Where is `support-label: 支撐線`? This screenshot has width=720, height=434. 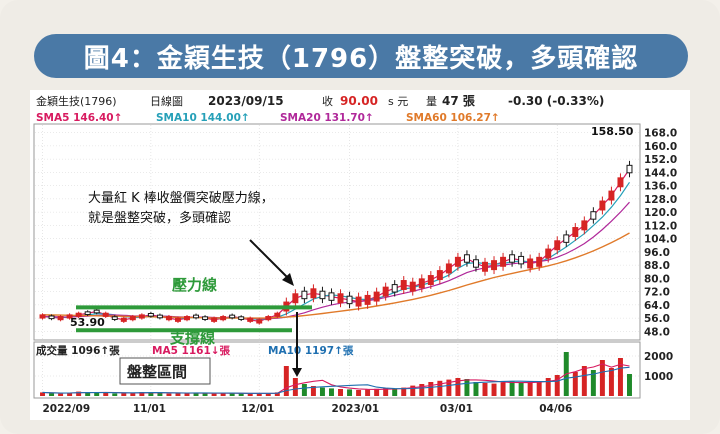 support-label: 支撐線 is located at coordinates (192, 338).